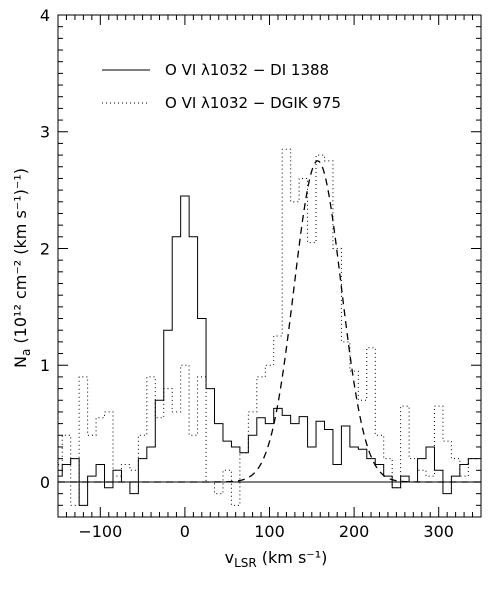 This screenshot has width=491, height=589. Describe the element at coordinates (45, 482) in the screenshot. I see `y-tick-label: 0` at that location.